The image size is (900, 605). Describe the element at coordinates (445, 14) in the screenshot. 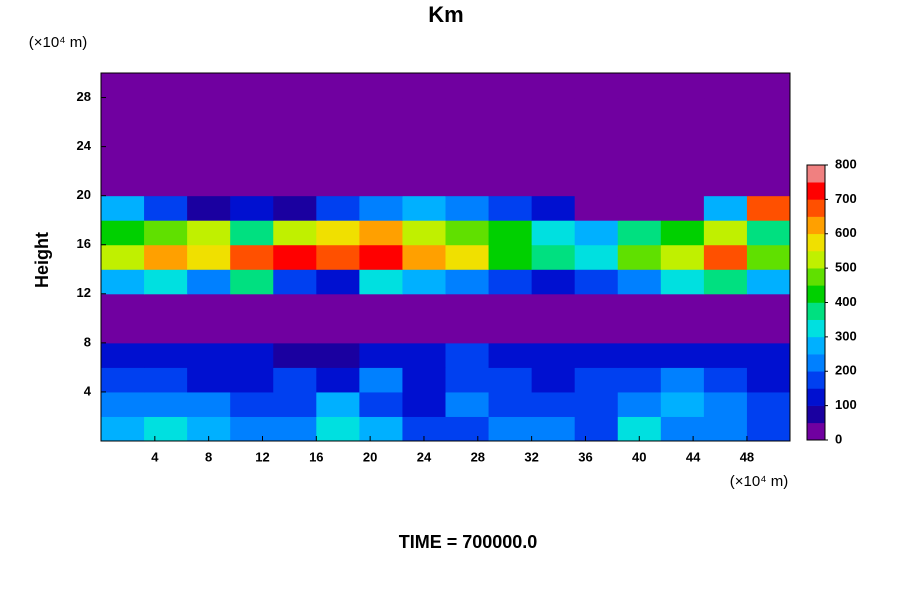

I see `chart-title: Km` at that location.